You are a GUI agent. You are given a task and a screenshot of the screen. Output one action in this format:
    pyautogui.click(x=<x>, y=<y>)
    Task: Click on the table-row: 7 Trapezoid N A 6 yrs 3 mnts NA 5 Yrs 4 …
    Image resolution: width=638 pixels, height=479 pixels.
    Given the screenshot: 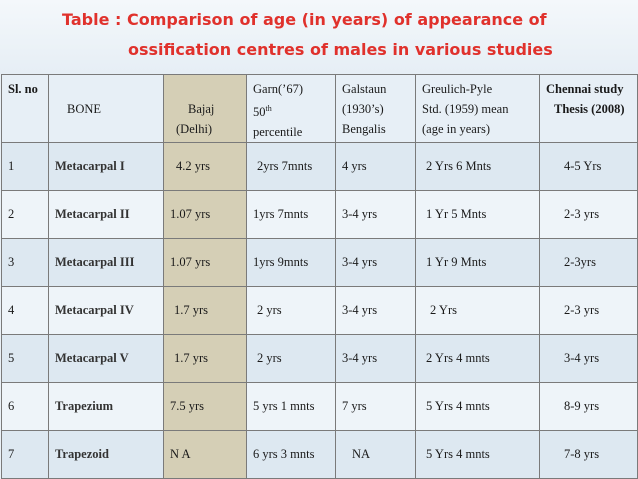 What is the action you would take?
    pyautogui.click(x=319, y=454)
    